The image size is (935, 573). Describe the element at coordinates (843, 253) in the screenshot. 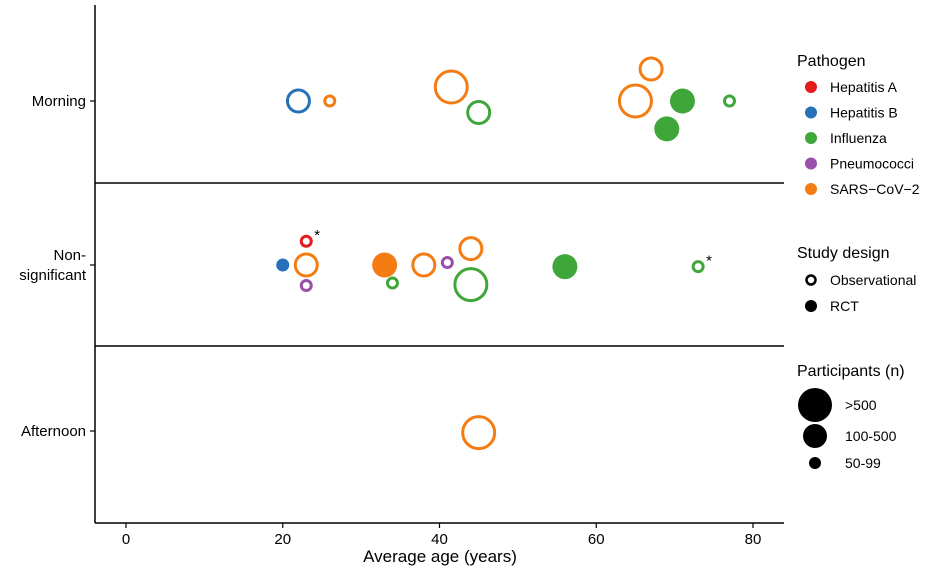

I see `legend-design-title: Study design` at that location.